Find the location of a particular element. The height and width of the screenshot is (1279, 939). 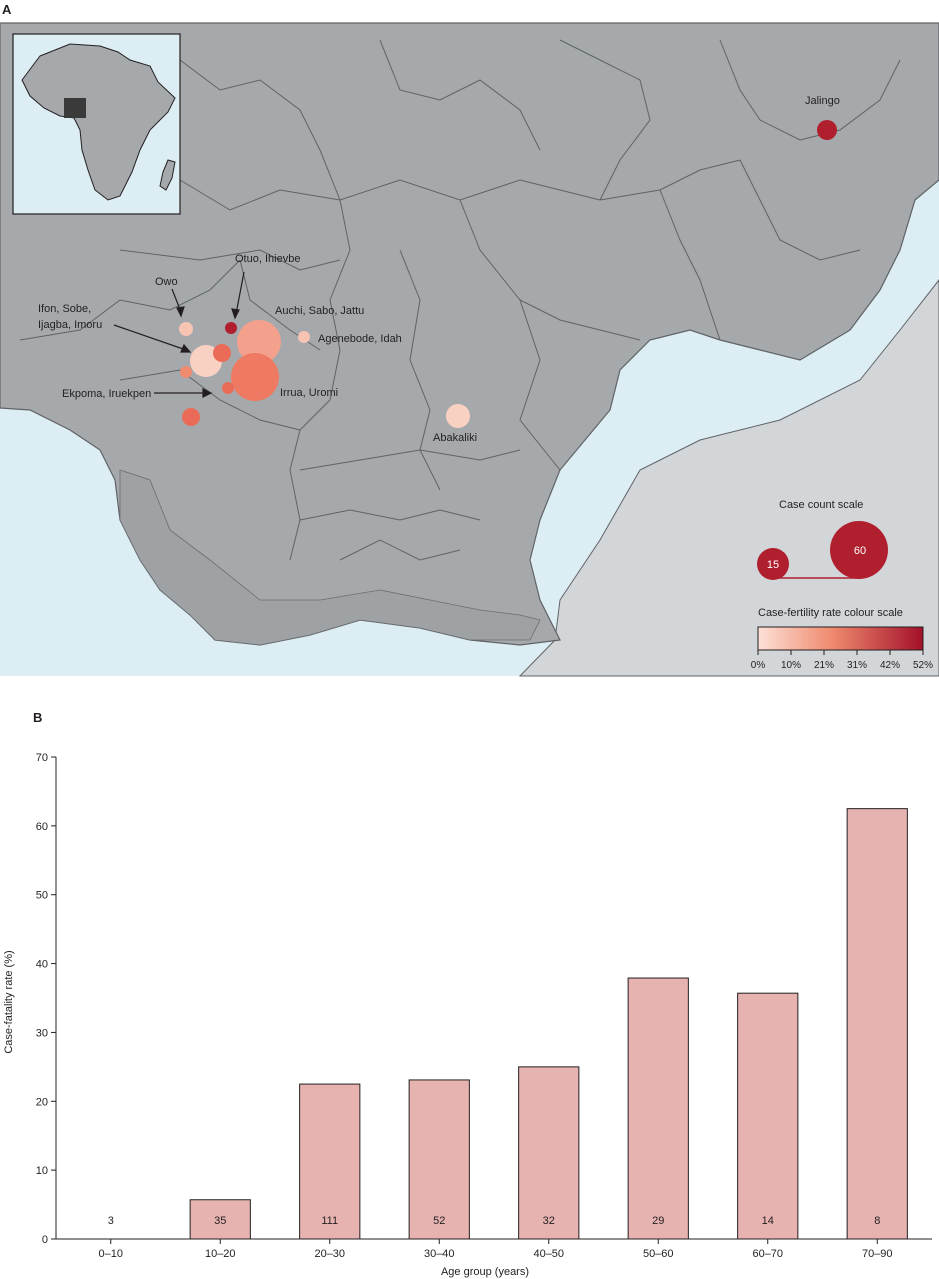

label-arrows is located at coordinates (179, 334).